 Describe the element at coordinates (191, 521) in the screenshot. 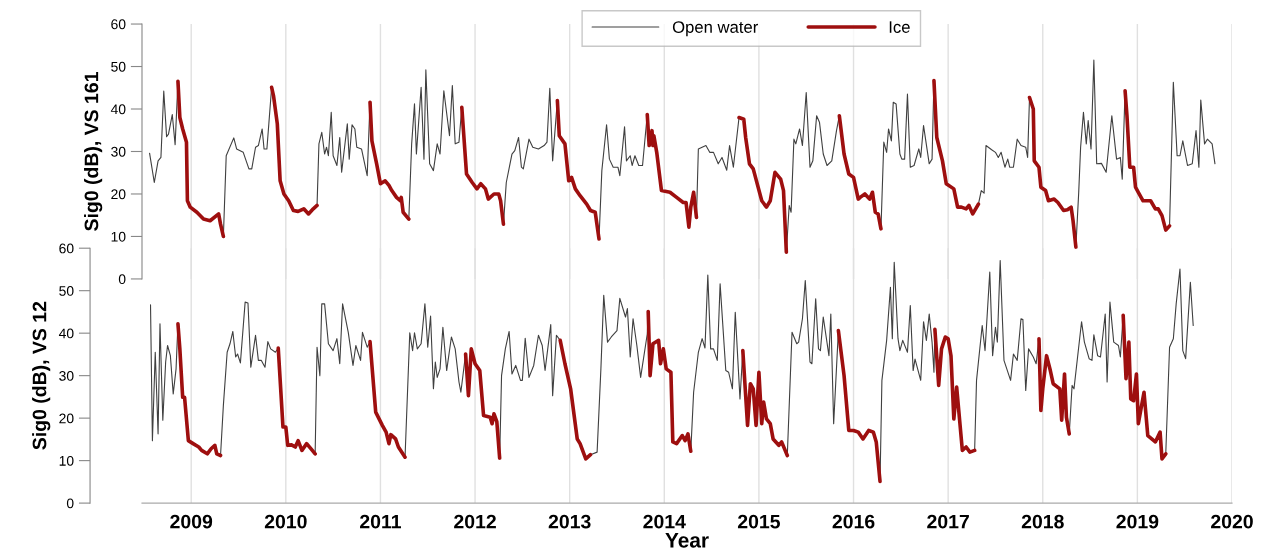

I see `x-tick-label: 2009` at that location.